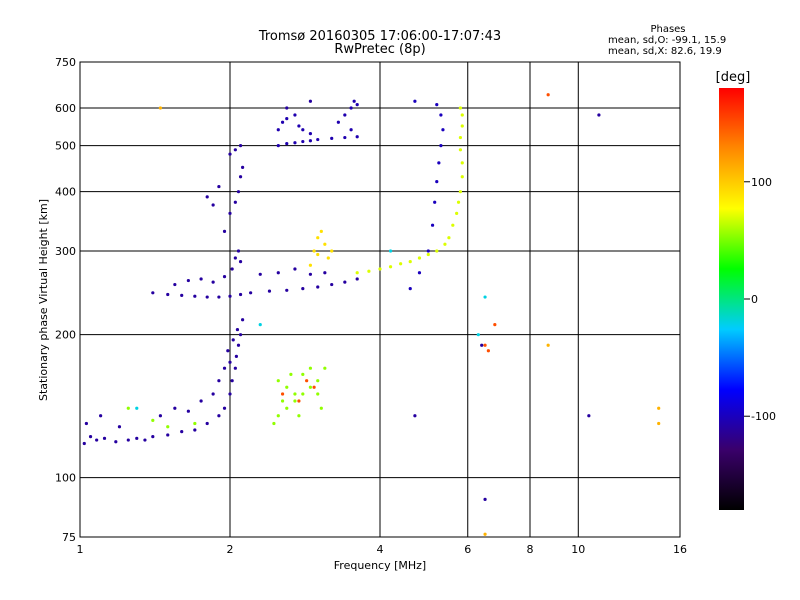 This screenshot has height=600, width=800. What do you see at coordinates (230, 549) in the screenshot?
I see `x-tick-label: 2` at bounding box center [230, 549].